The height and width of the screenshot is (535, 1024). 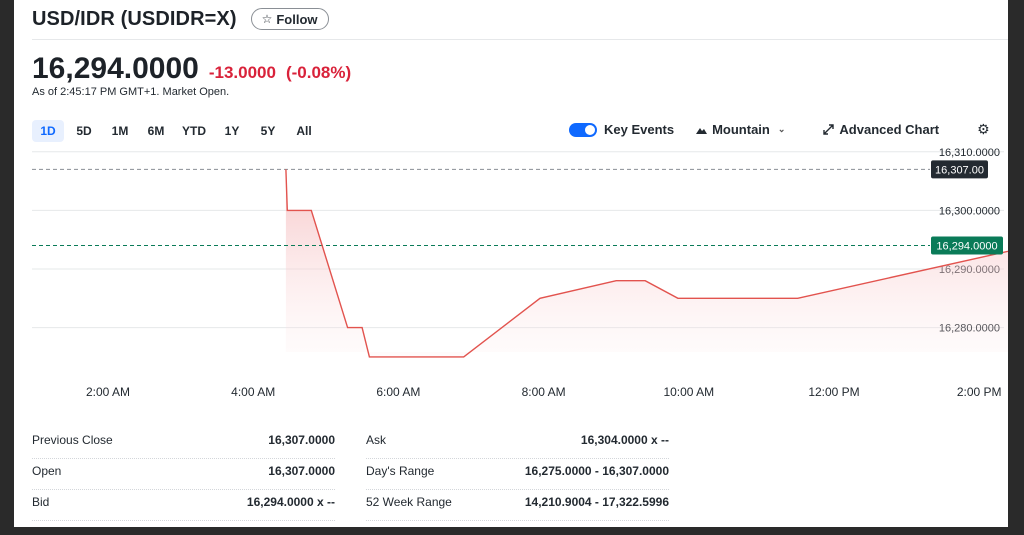 What do you see at coordinates (596, 471) in the screenshot?
I see `stat-value: 16,275.0000 - 16,307.0000` at bounding box center [596, 471].